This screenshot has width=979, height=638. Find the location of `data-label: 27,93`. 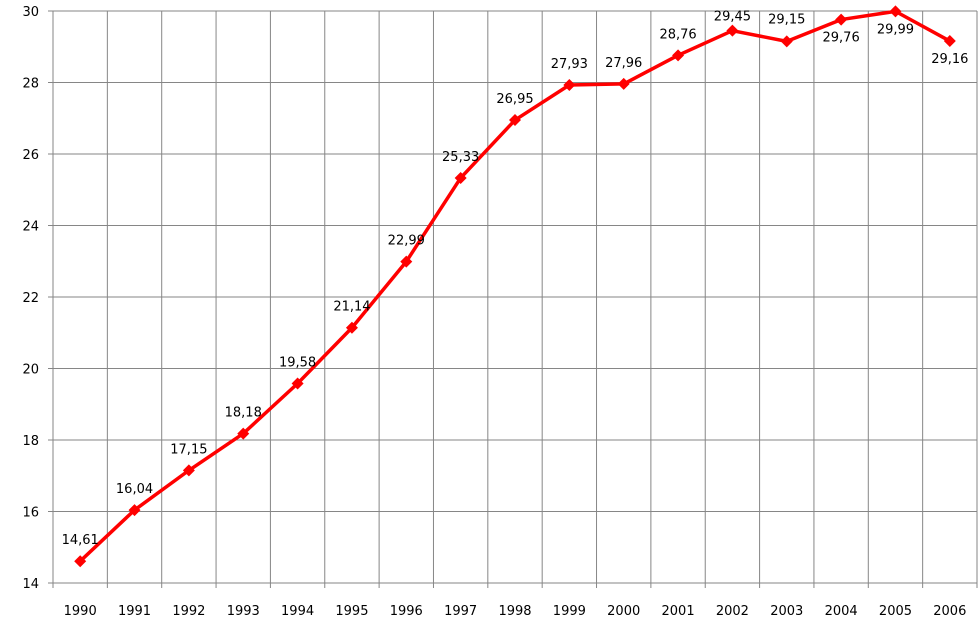

data-label: 27,93 is located at coordinates (569, 64).